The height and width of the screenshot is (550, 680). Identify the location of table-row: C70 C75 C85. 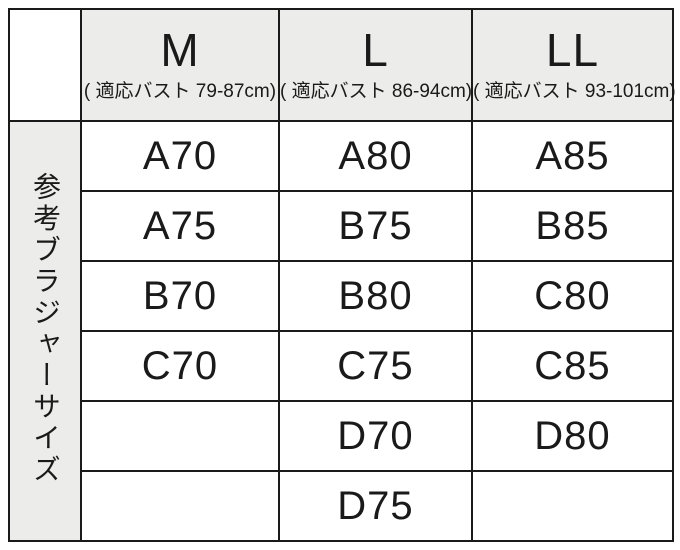
(341, 366).